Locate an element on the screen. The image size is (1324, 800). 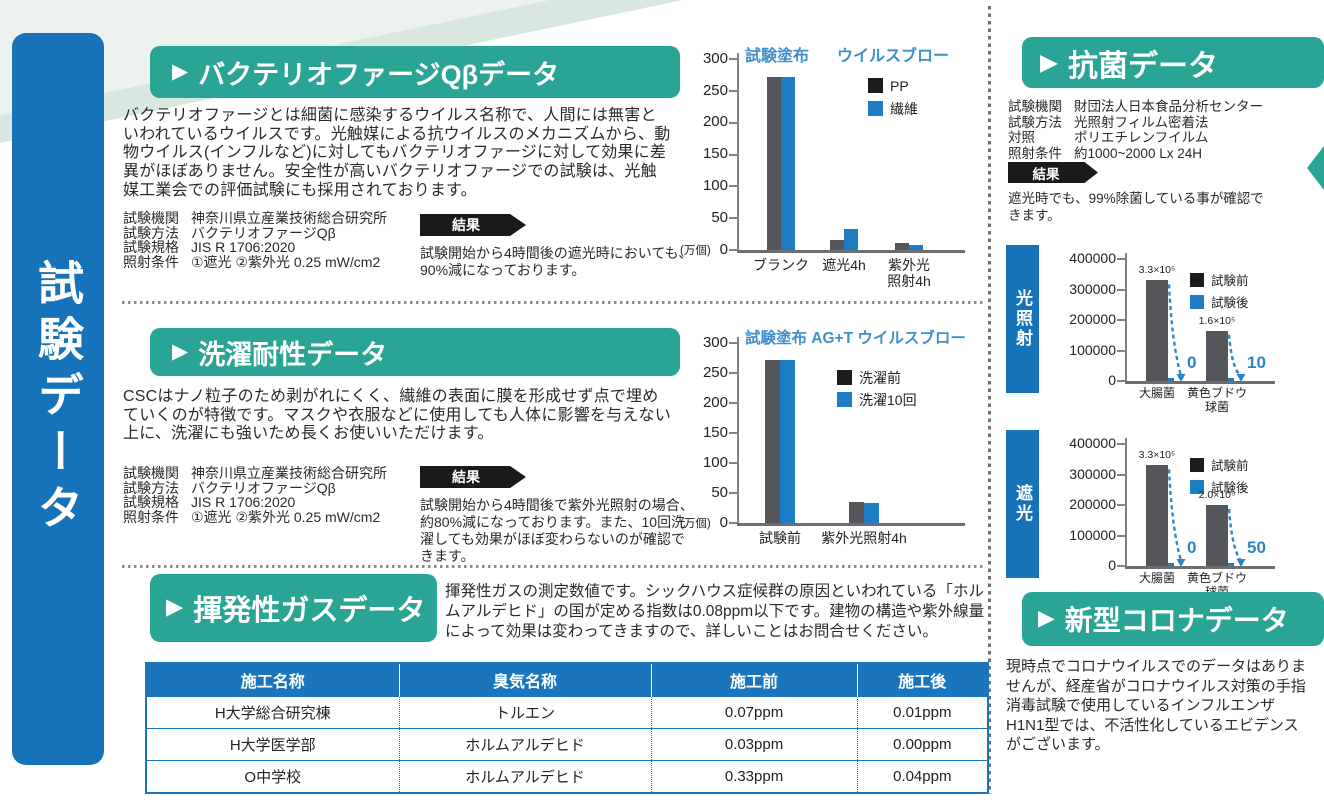
table-row: H大学医学部 ホルムアルデヒド 0.03ppm 0.00ppm is located at coordinates (567, 744).